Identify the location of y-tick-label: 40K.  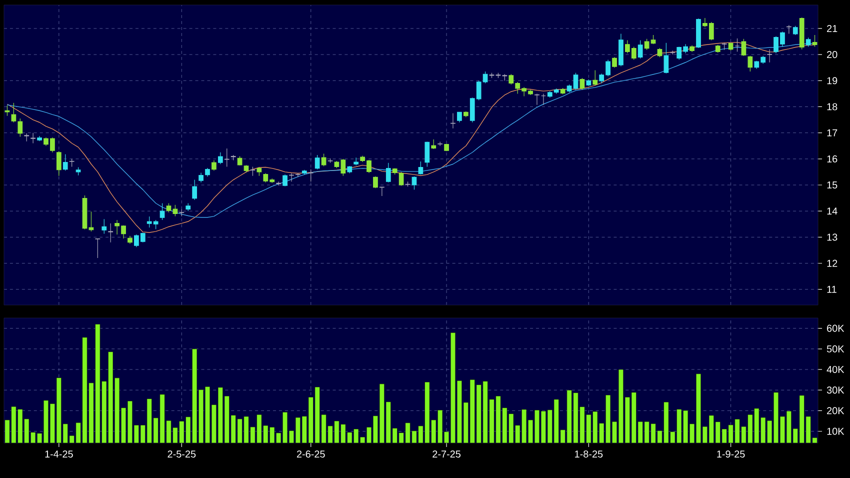
(835, 370).